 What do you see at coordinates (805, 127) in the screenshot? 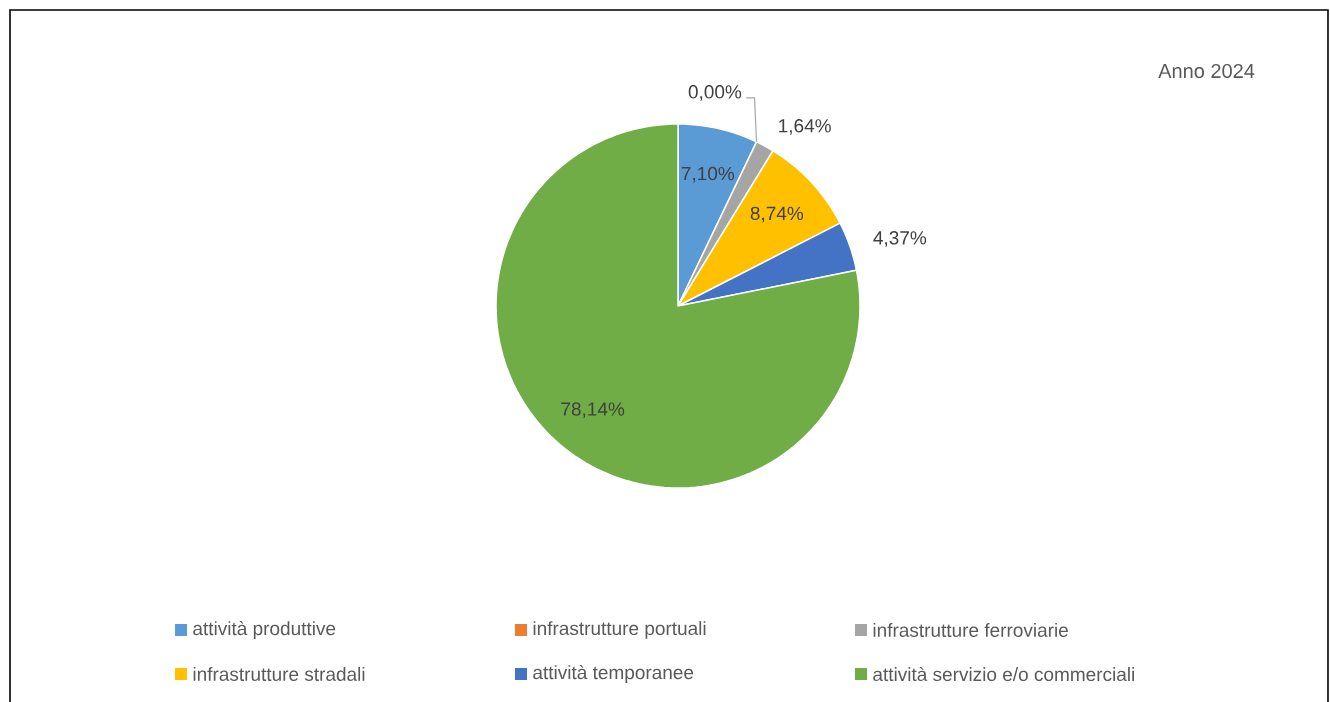
I see `data-label: 1,64%` at bounding box center [805, 127].